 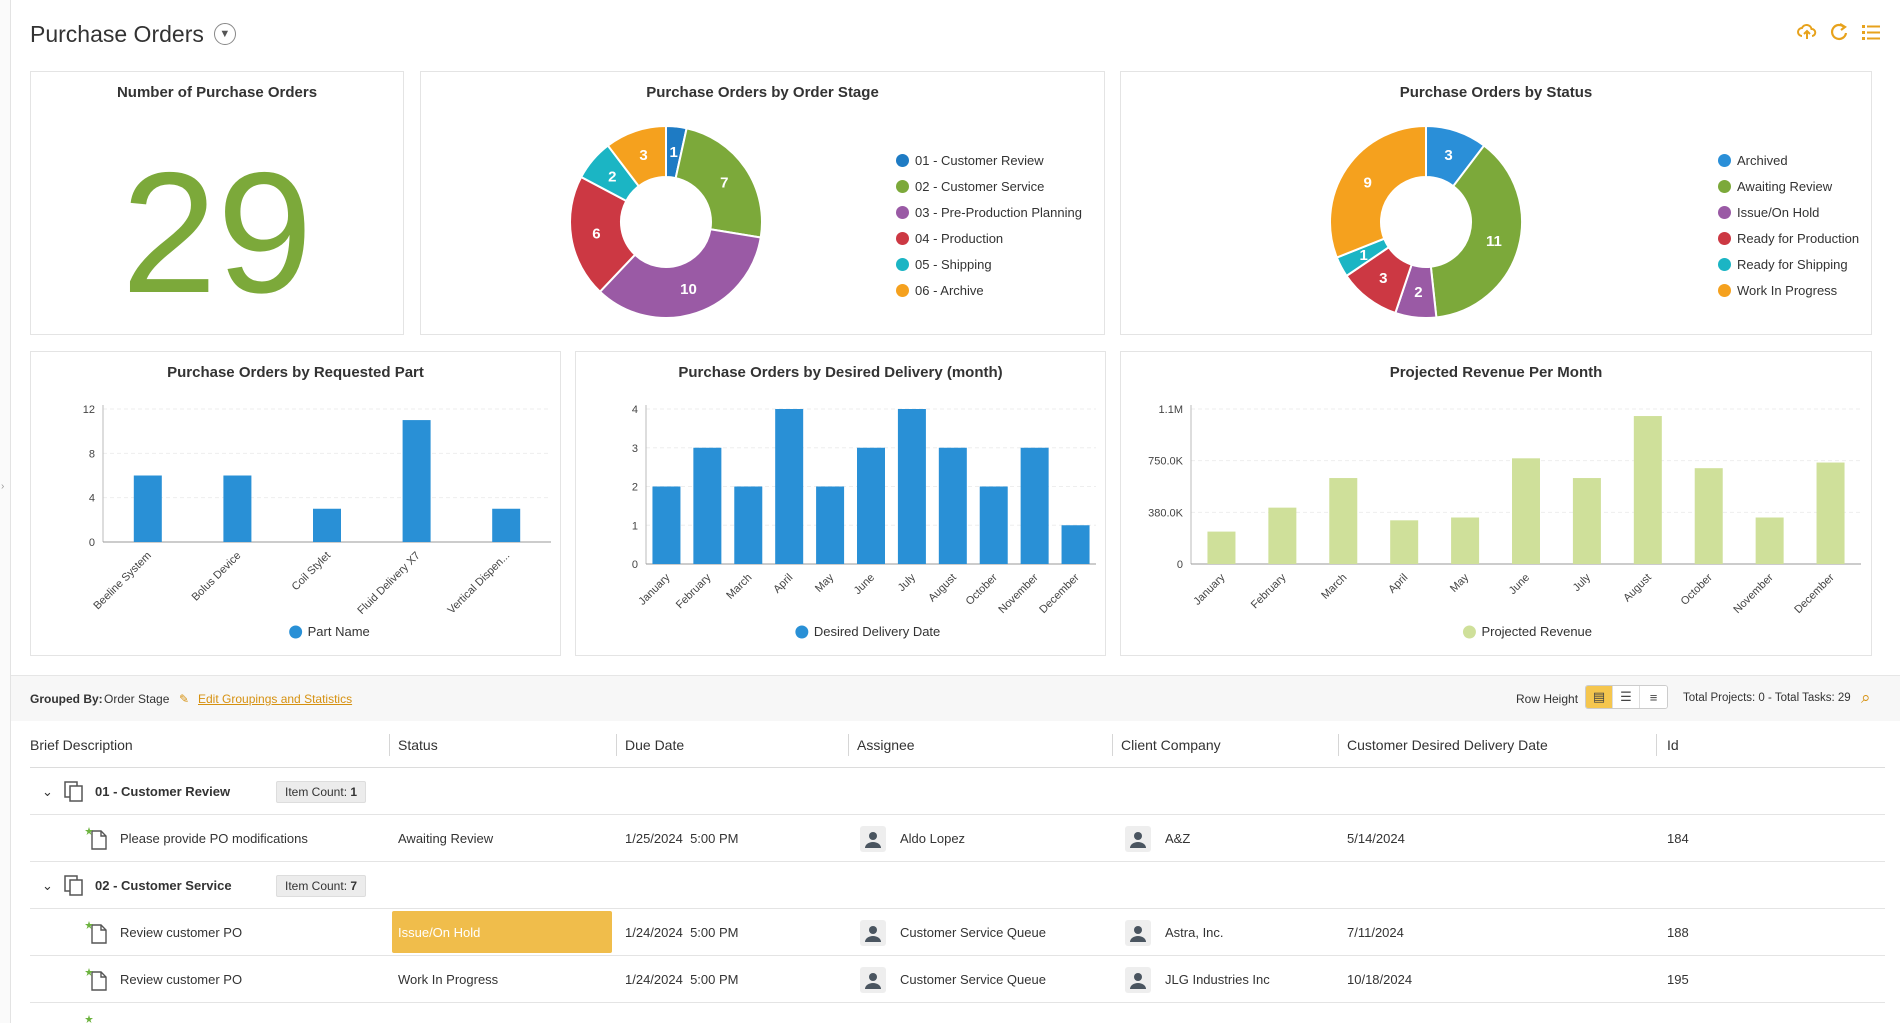 I want to click on refresh-icon, so click(x=1839, y=32).